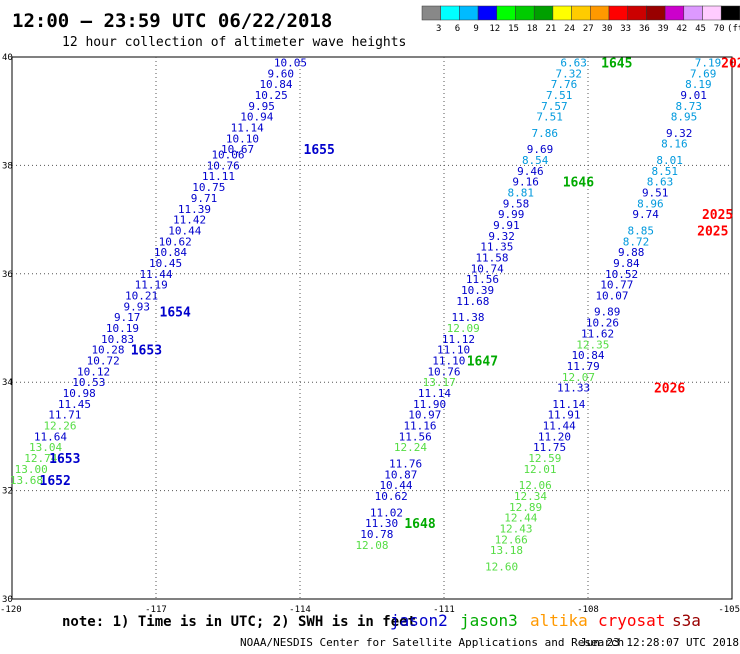  I want to click on swh-value-label: 9.32, so click(501, 236).